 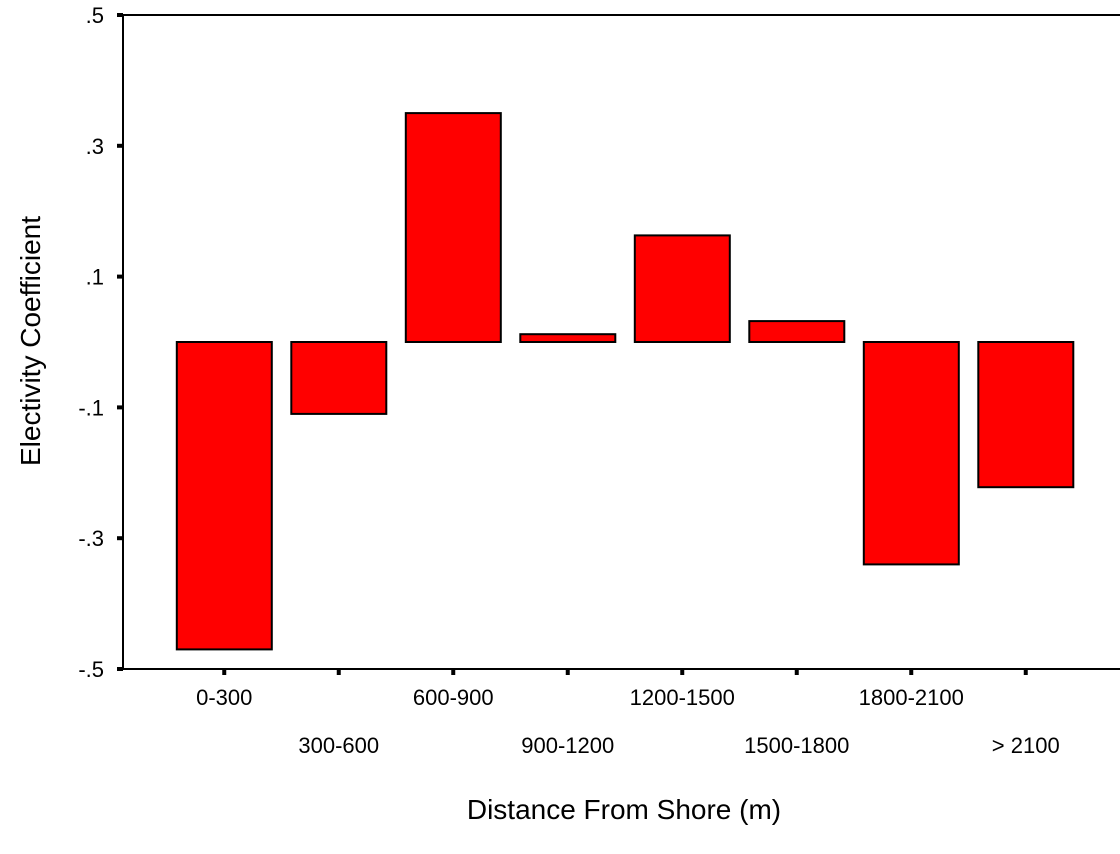 What do you see at coordinates (624, 809) in the screenshot?
I see `x-axis-title: Distance From Shore (m)` at bounding box center [624, 809].